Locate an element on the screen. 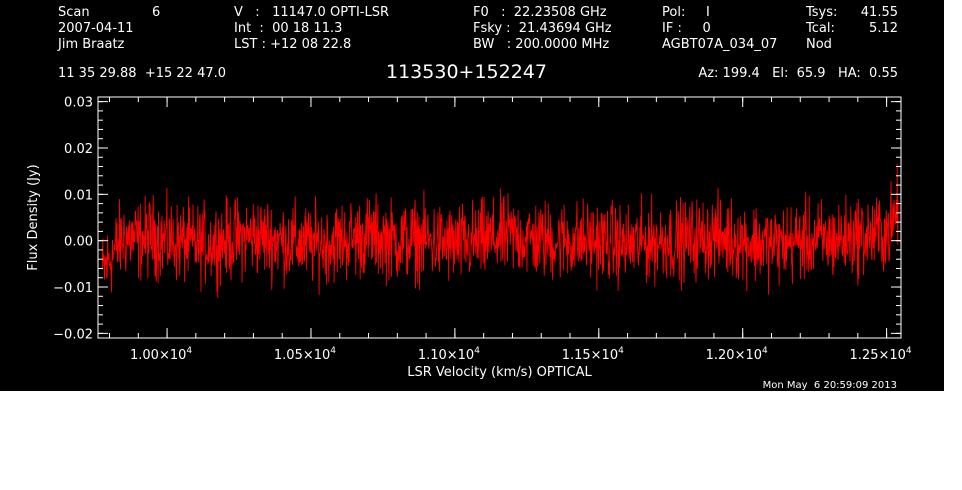 The width and height of the screenshot is (962, 490). y-tick-label: −0.02 is located at coordinates (73, 334).